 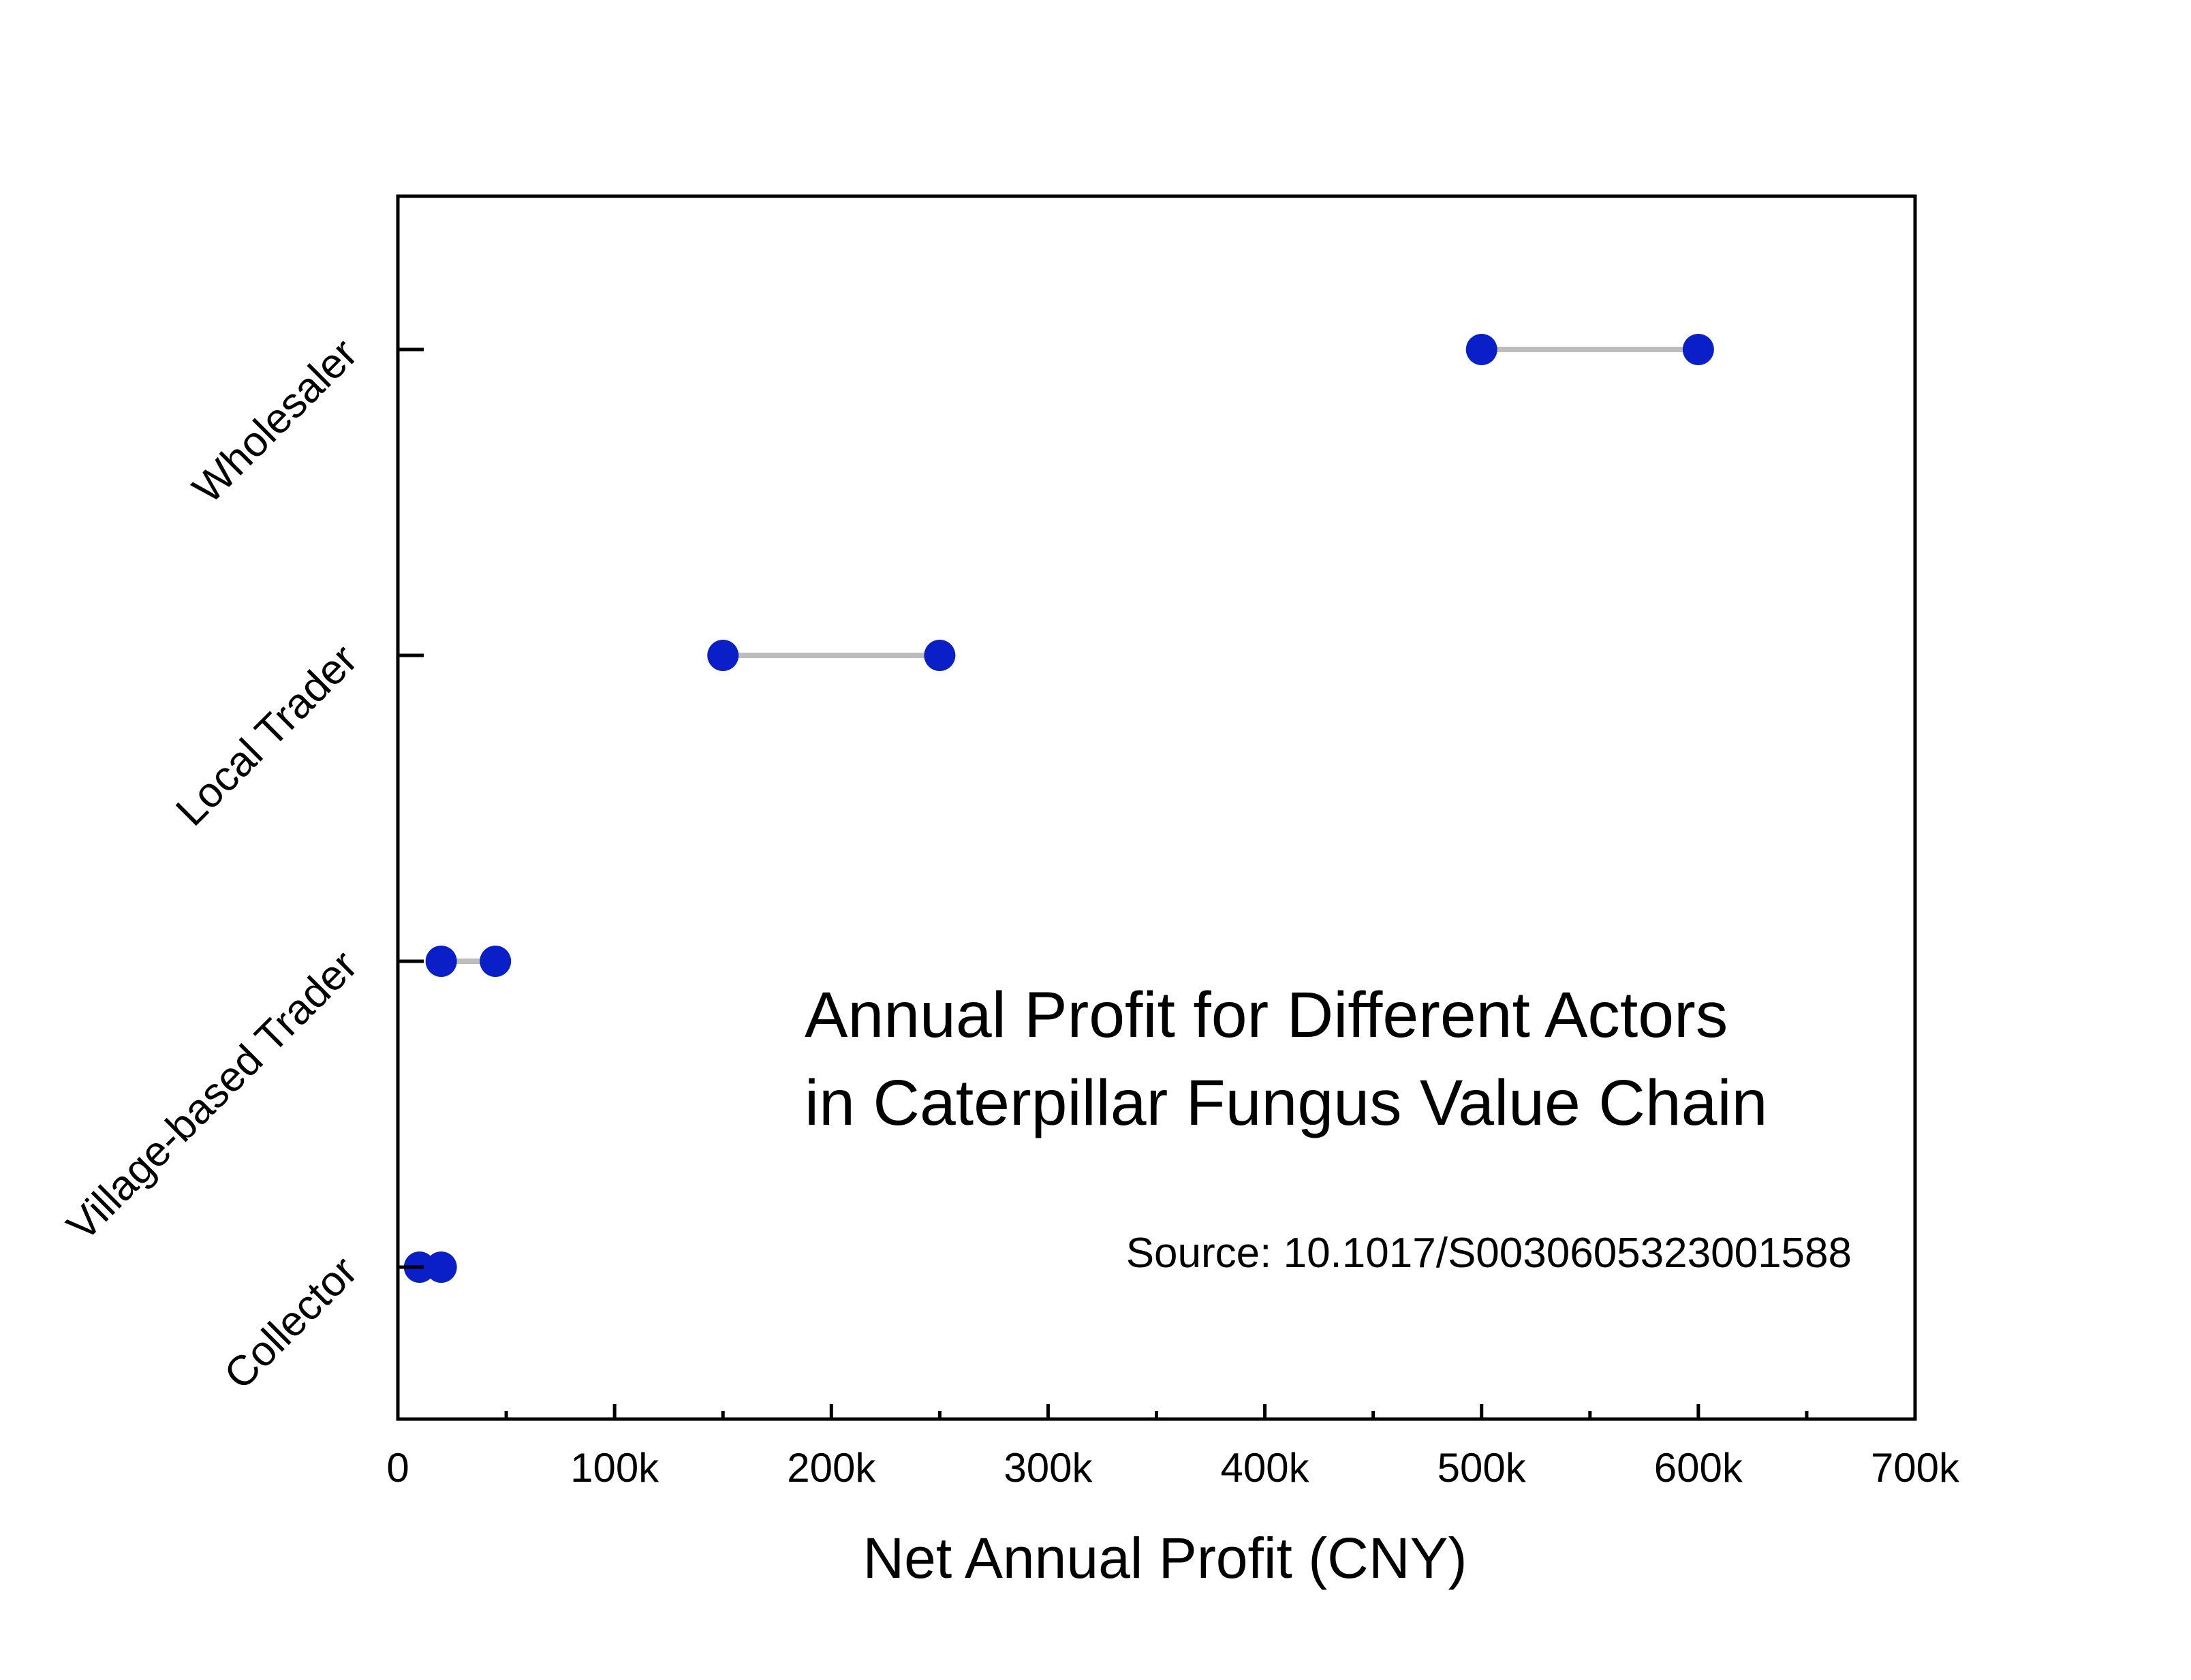 I want to click on x-tick-label: 700k, so click(x=1915, y=1468).